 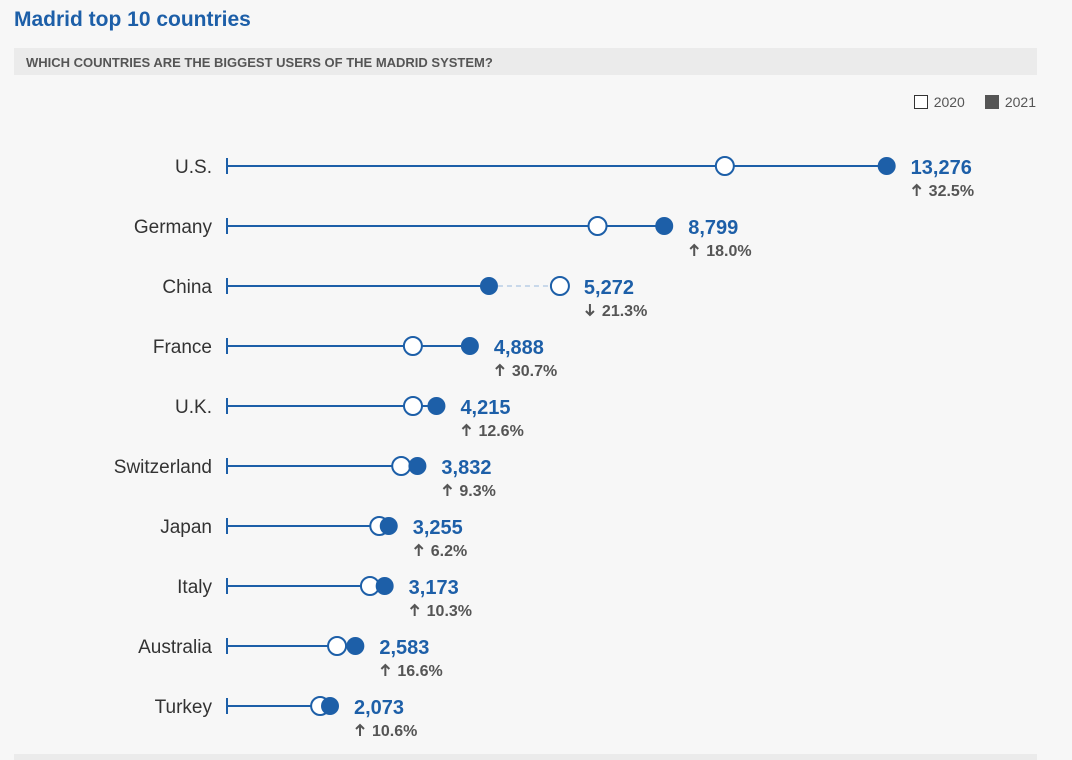 What do you see at coordinates (500, 431) in the screenshot?
I see `change-label-u-k: 12.6%` at bounding box center [500, 431].